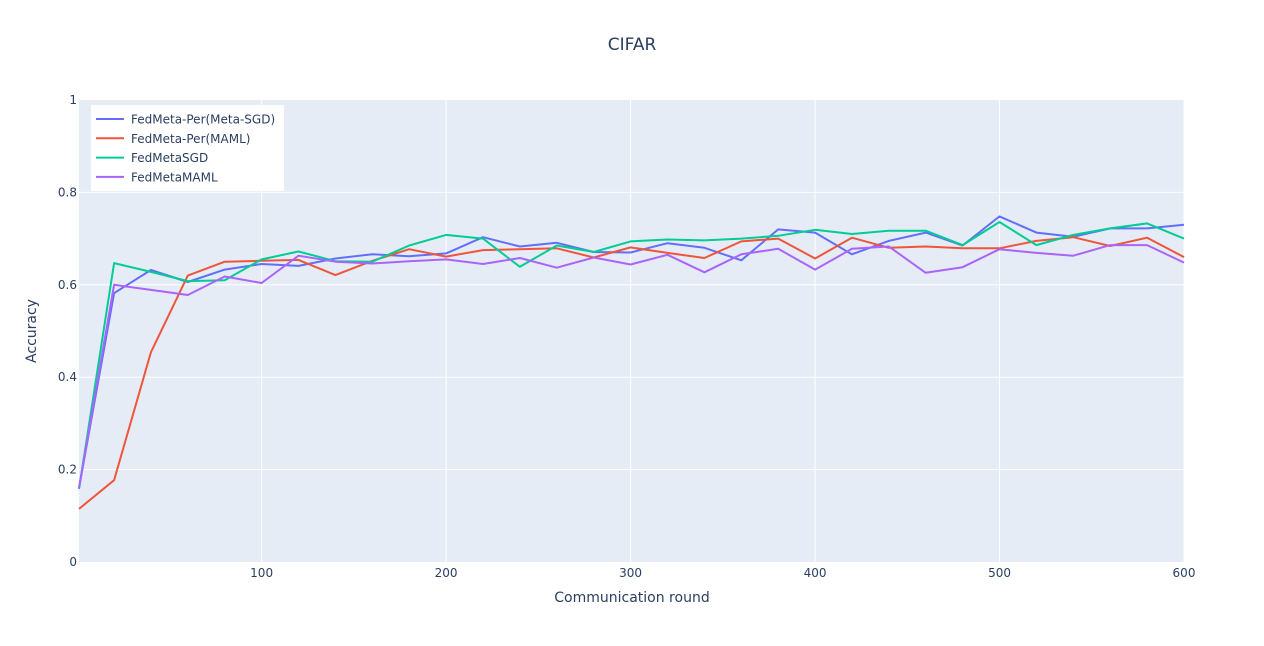  Describe the element at coordinates (190, 139) in the screenshot. I see `legend-label: FedMeta-Per(MAML)` at that location.